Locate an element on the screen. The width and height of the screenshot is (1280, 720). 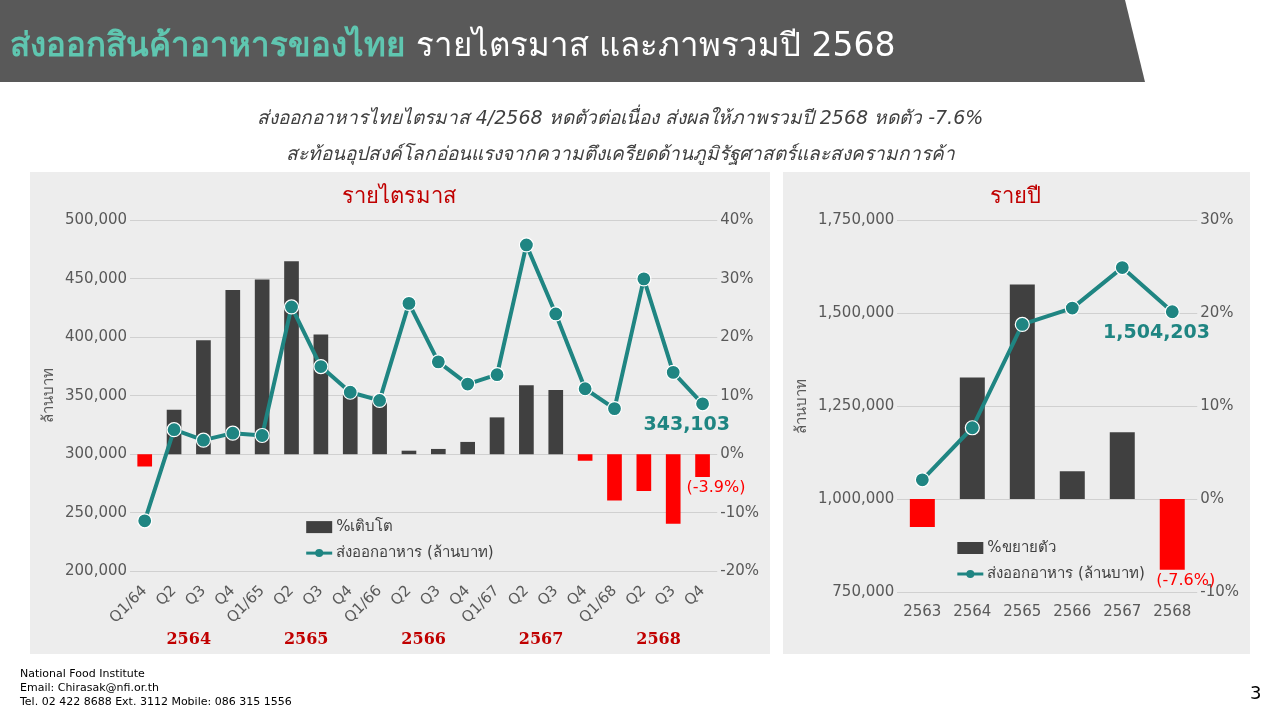
text: Tel. 02 422 8688 Ext. 3112 Mobile: 086 315 1556 is located at coordinates (156, 702).